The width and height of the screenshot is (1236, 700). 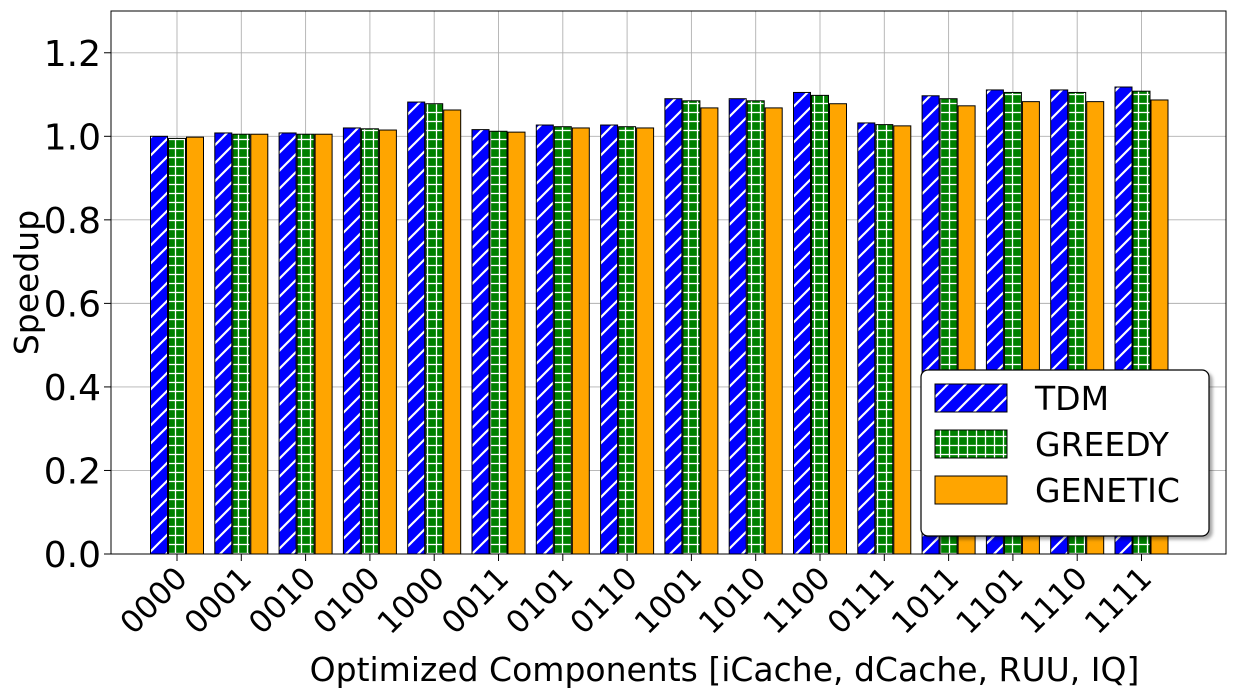 I want to click on x-tick-label: 1001, so click(x=668, y=600).